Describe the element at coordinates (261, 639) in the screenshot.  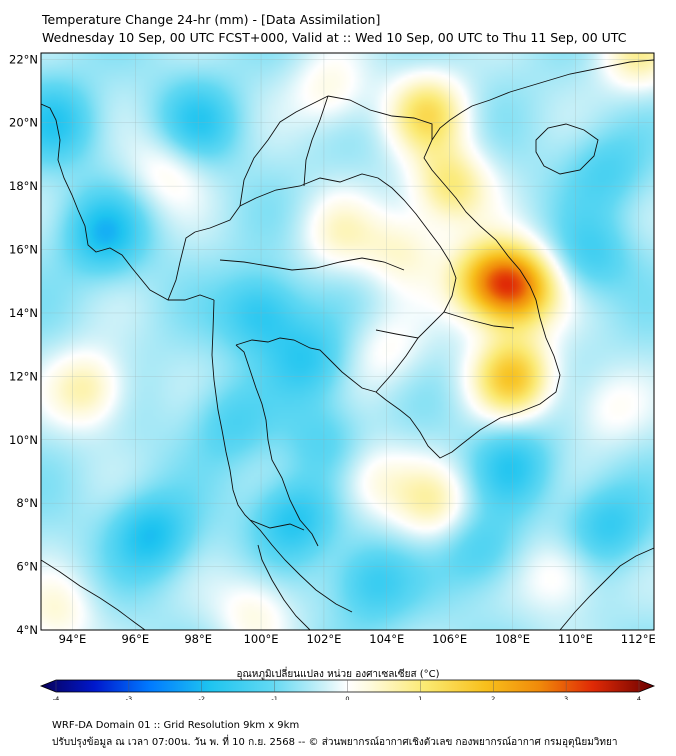
I see `longitude-tick-label: 100°E` at that location.